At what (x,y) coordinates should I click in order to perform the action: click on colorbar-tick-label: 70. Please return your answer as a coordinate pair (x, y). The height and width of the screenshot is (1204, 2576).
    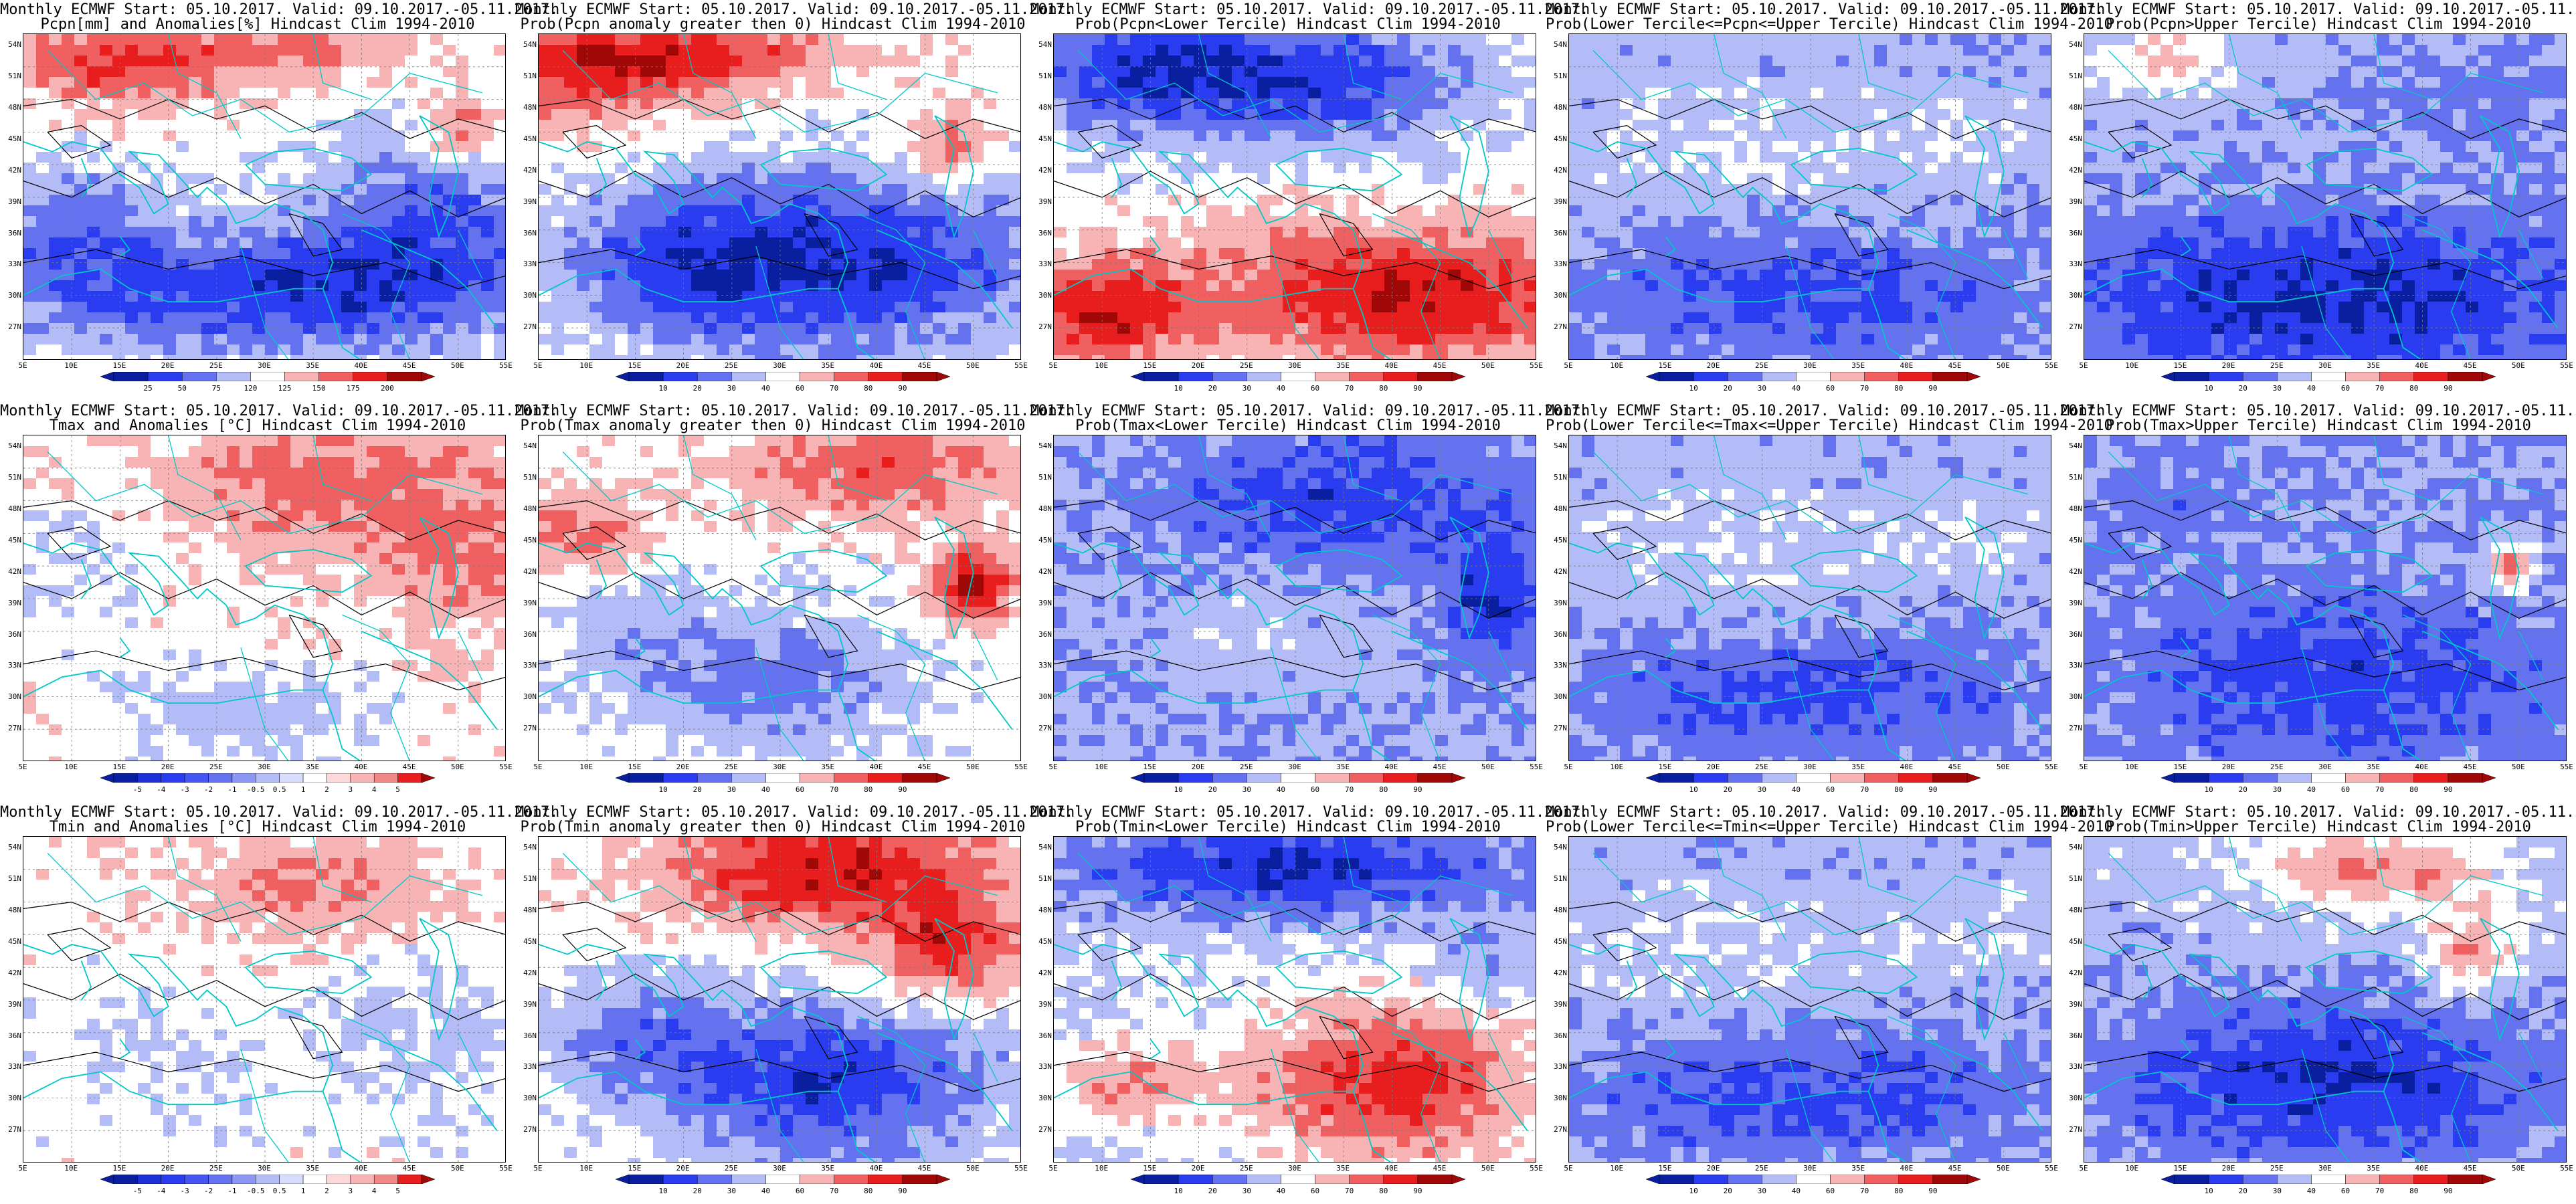
    Looking at the image, I should click on (834, 1191).